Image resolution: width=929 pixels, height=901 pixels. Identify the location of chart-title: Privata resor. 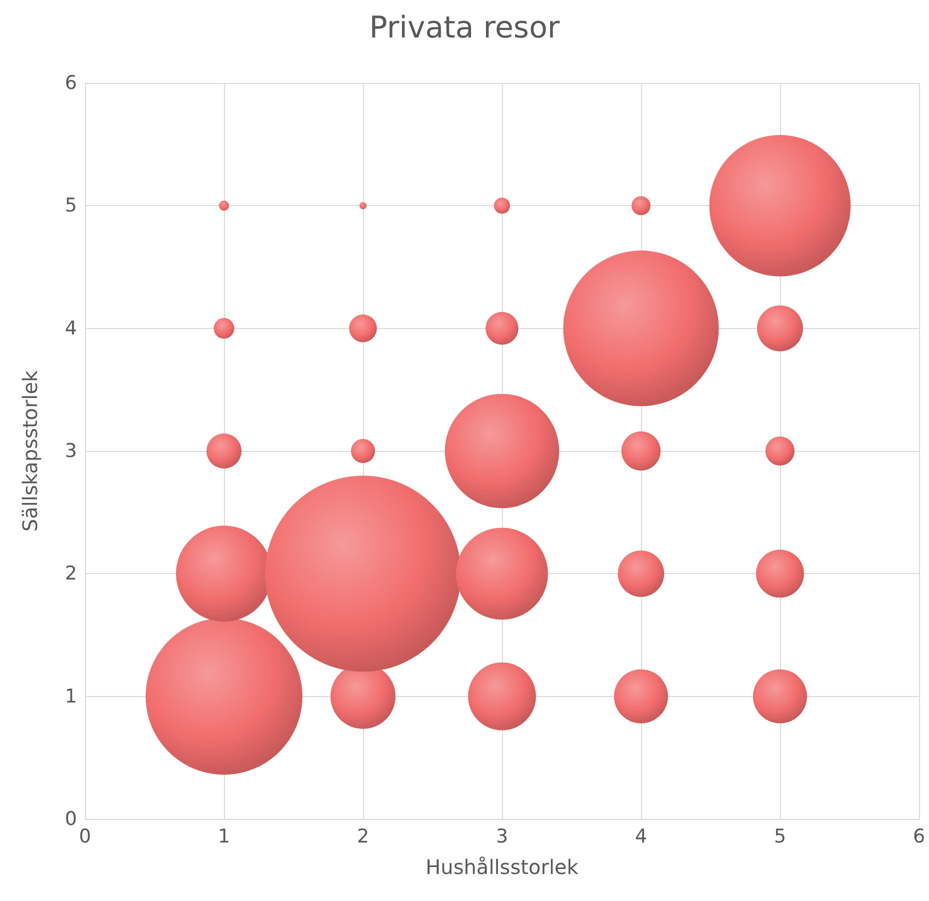
(464, 28).